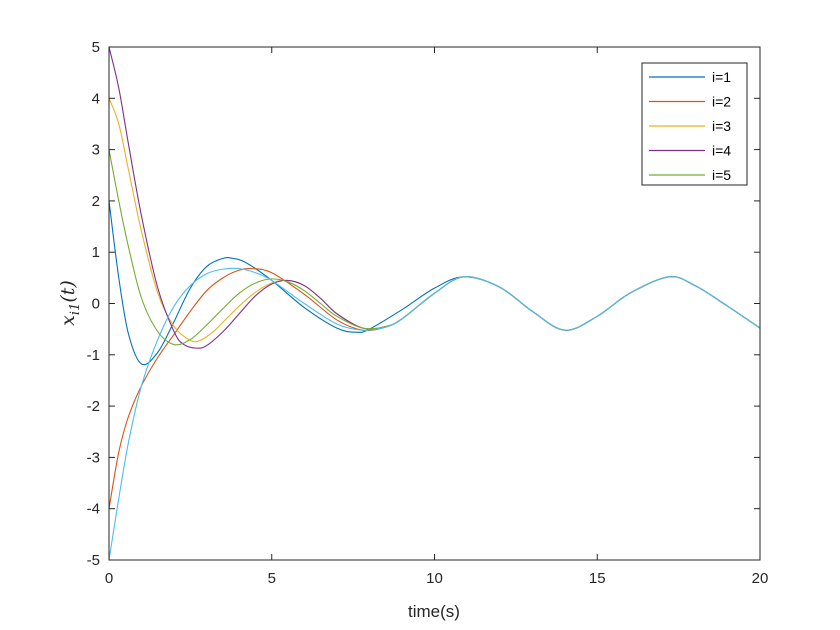 This screenshot has height=630, width=840. What do you see at coordinates (93, 355) in the screenshot?
I see `y-tick-label: -1` at bounding box center [93, 355].